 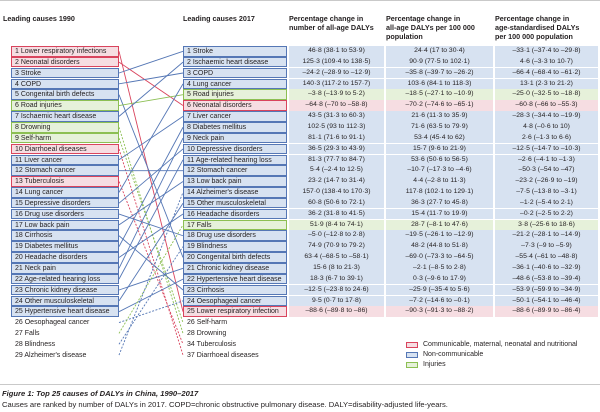 What do you see at coordinates (546, 236) in the screenshot?
I see `pct-change-cell-c: –21·2 (–28·1 to –14·9)` at bounding box center [546, 236].